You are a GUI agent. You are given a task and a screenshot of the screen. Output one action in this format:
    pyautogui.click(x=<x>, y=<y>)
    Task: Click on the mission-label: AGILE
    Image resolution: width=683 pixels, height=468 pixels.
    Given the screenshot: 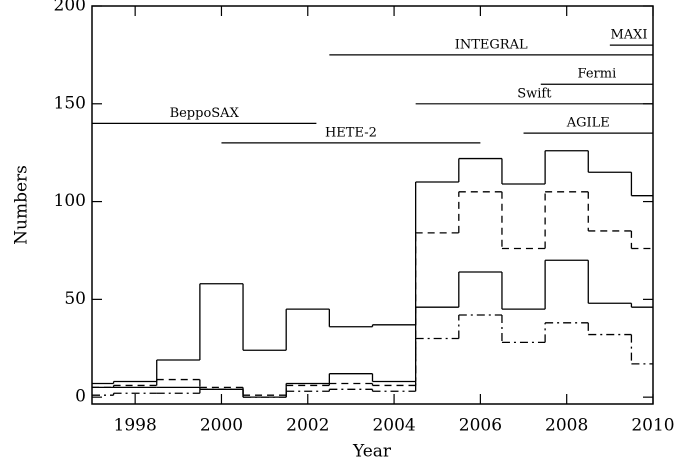 What is the action you would take?
    pyautogui.click(x=588, y=123)
    